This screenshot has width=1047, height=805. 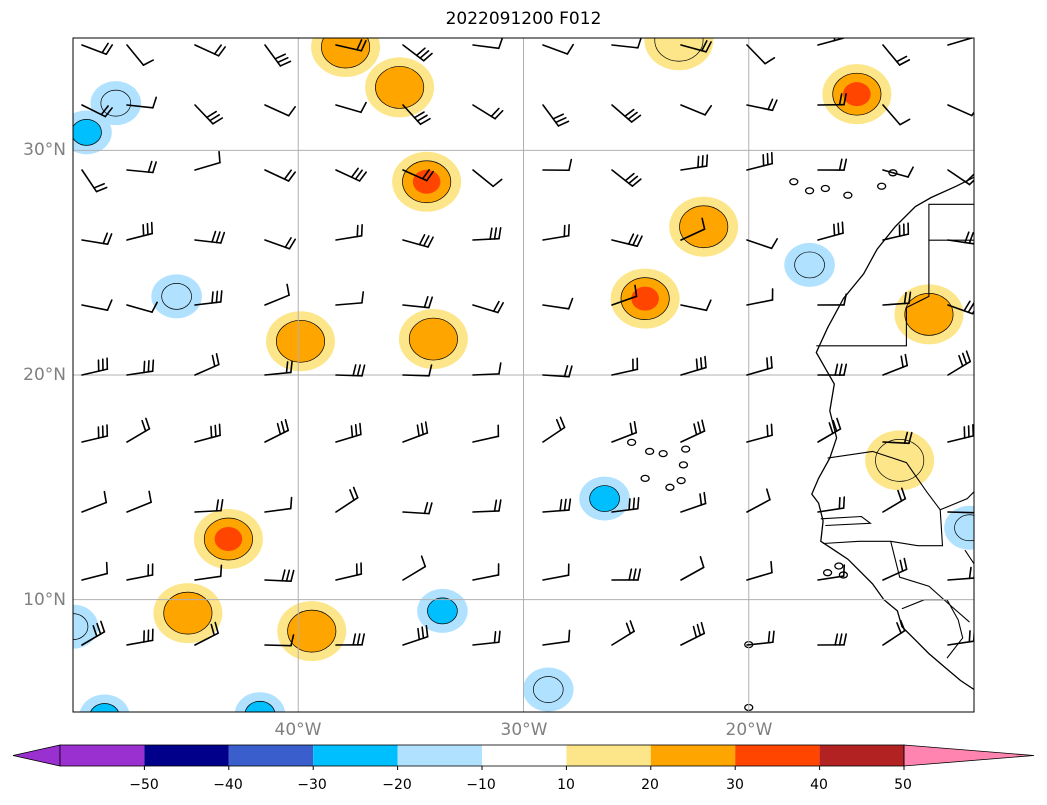 What do you see at coordinates (969, 755) in the screenshot?
I see `colorbar-extend-high` at bounding box center [969, 755].